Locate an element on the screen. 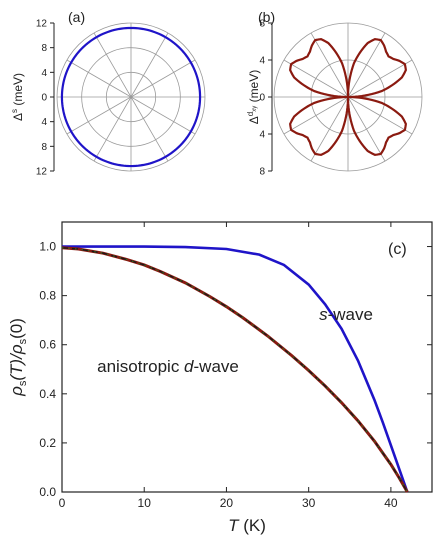 The height and width of the screenshot is (550, 442). panel-a-polar-plot: 12 8 4 0 4 8 12 (a) Δs (meV) is located at coordinates (108, 93).